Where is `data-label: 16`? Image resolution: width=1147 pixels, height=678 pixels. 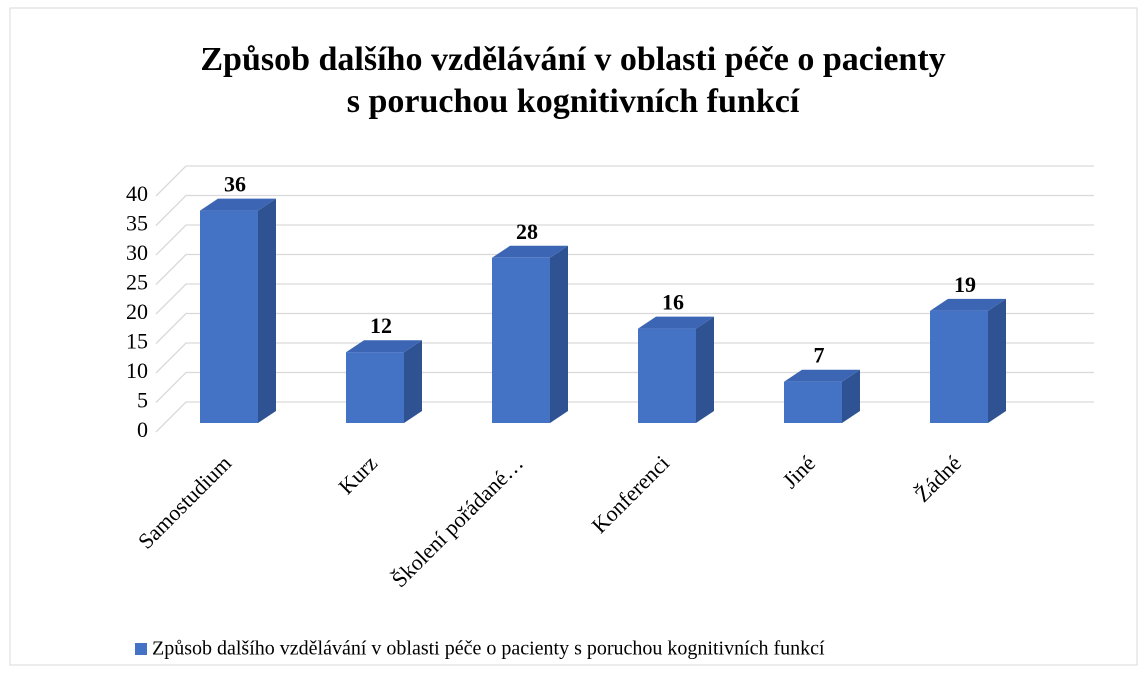
data-label: 16 is located at coordinates (673, 302).